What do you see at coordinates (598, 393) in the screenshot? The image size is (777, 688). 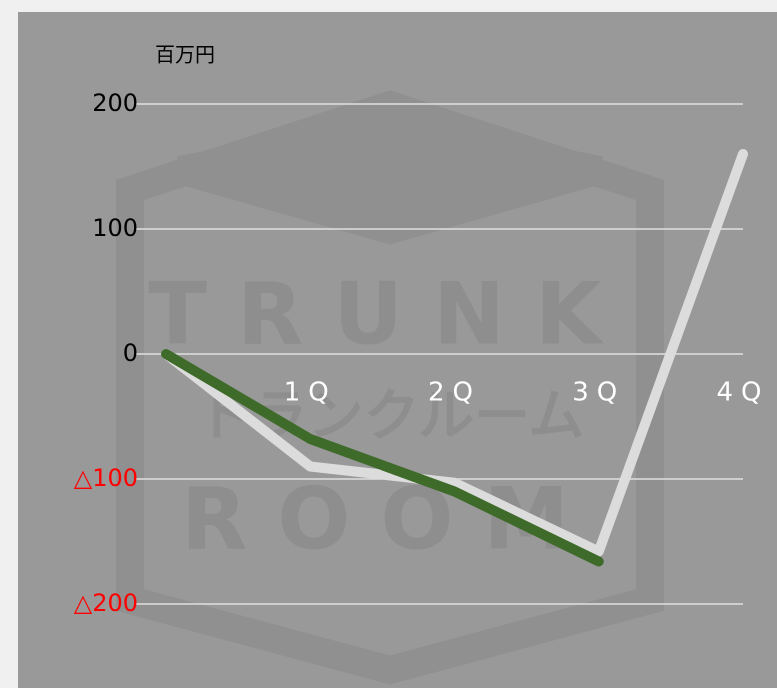 I see `x-tick-label: 3Q` at bounding box center [598, 393].